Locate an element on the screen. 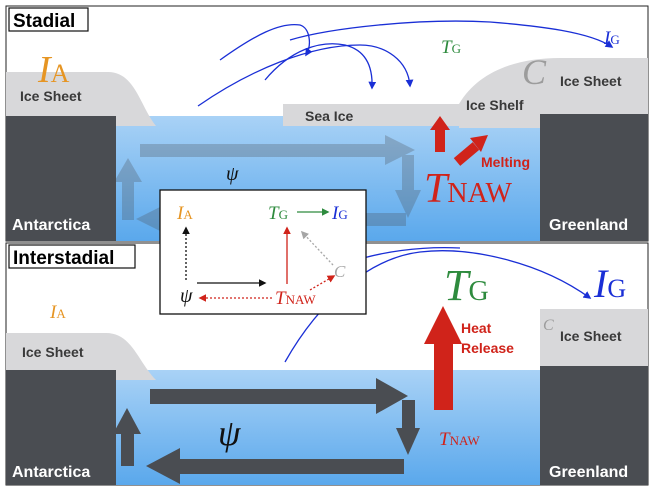  inset-frame is located at coordinates (263, 252).